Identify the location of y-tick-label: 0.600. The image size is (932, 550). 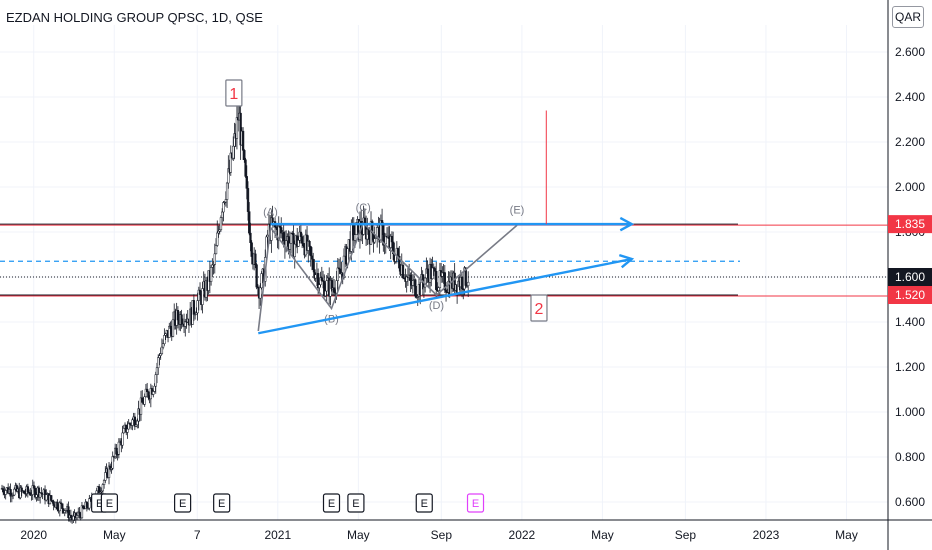
(910, 502).